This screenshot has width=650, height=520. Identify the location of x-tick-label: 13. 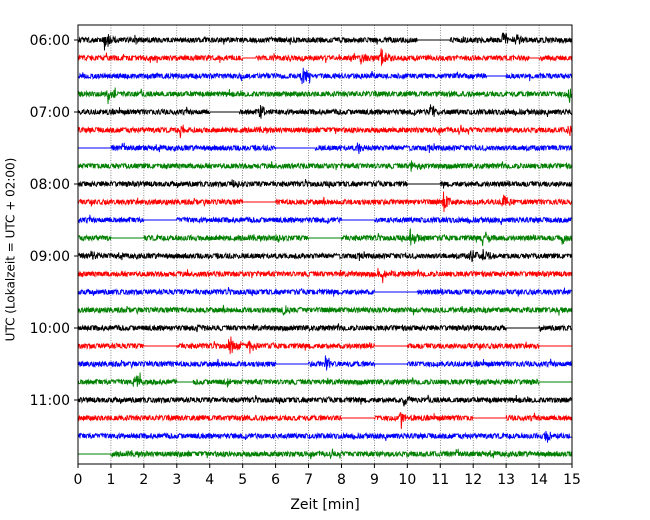
(506, 480).